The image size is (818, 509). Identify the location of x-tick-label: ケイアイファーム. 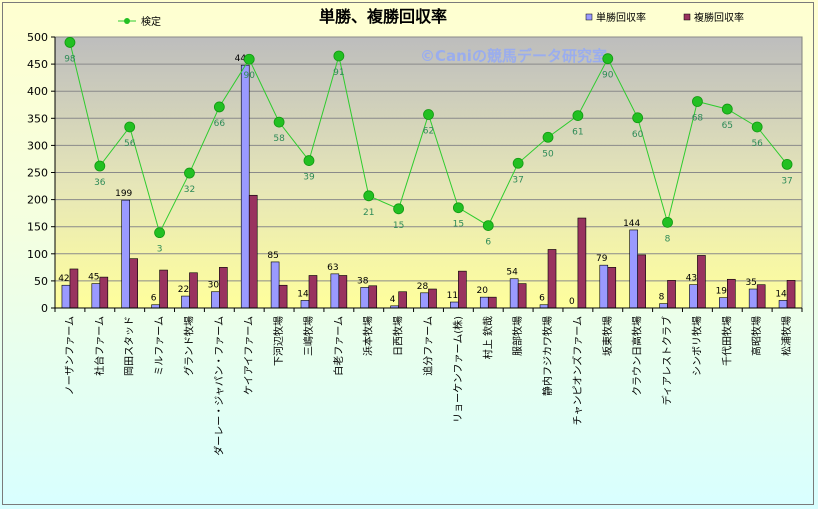
(249, 355).